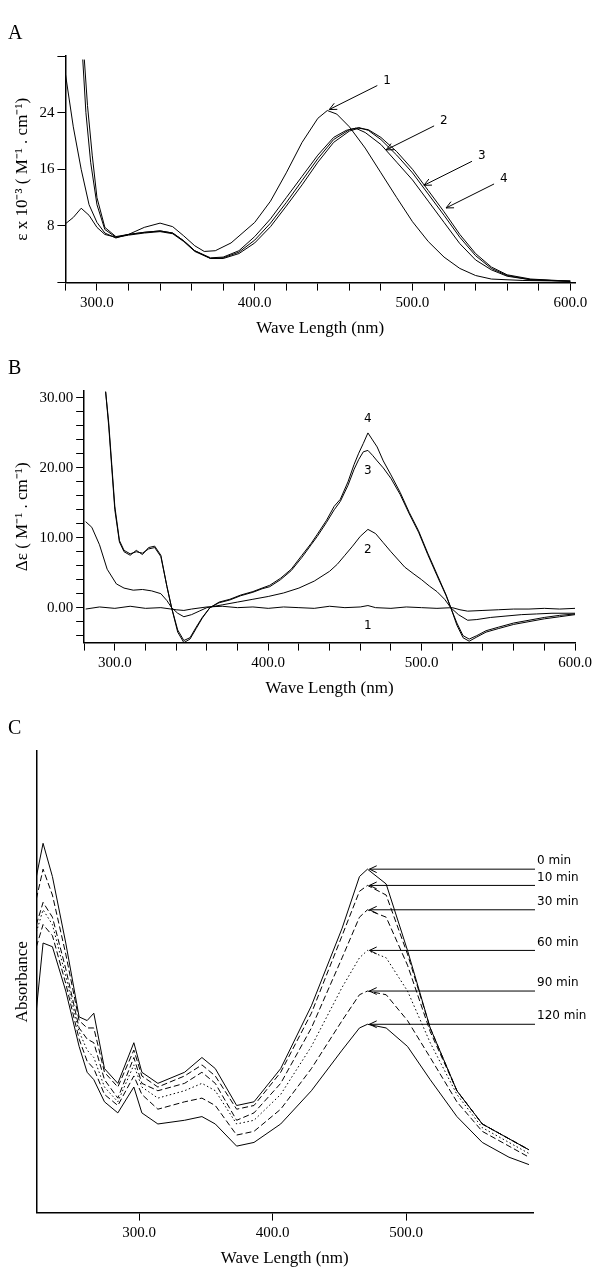 The width and height of the screenshot is (603, 1283). Describe the element at coordinates (21, 982) in the screenshot. I see `y-axis-title: Absorbance` at that location.